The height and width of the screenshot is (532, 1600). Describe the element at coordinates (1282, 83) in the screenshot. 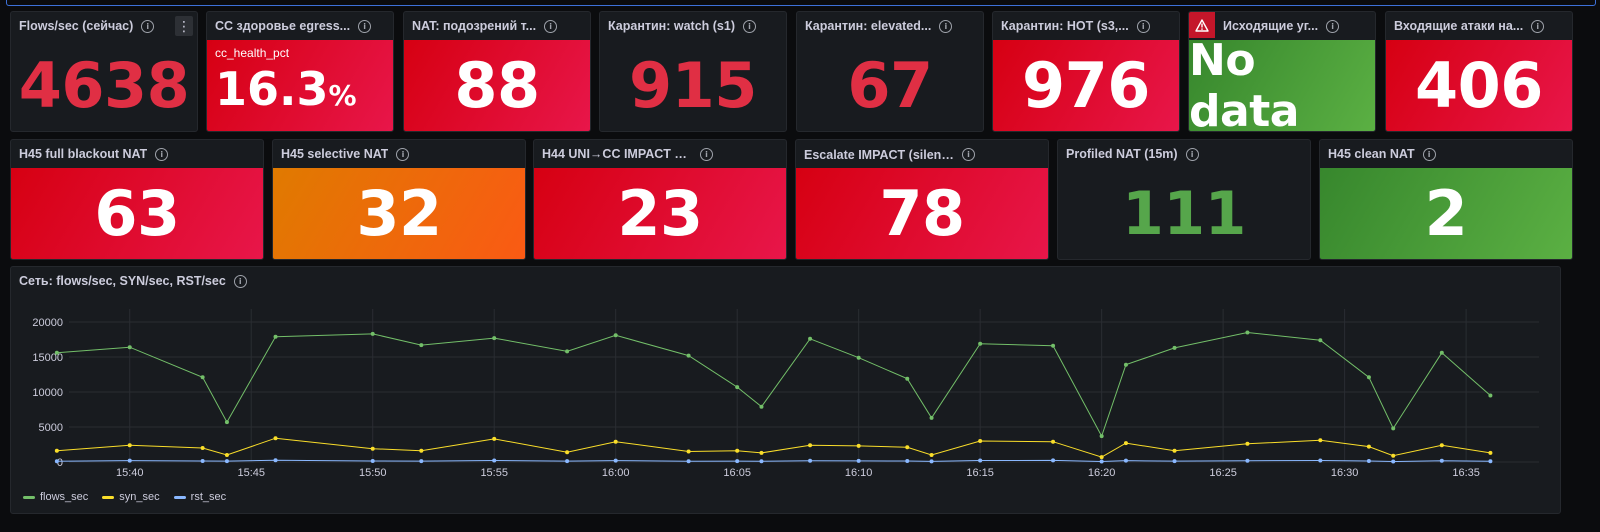

I see `stat-background: No data` at that location.